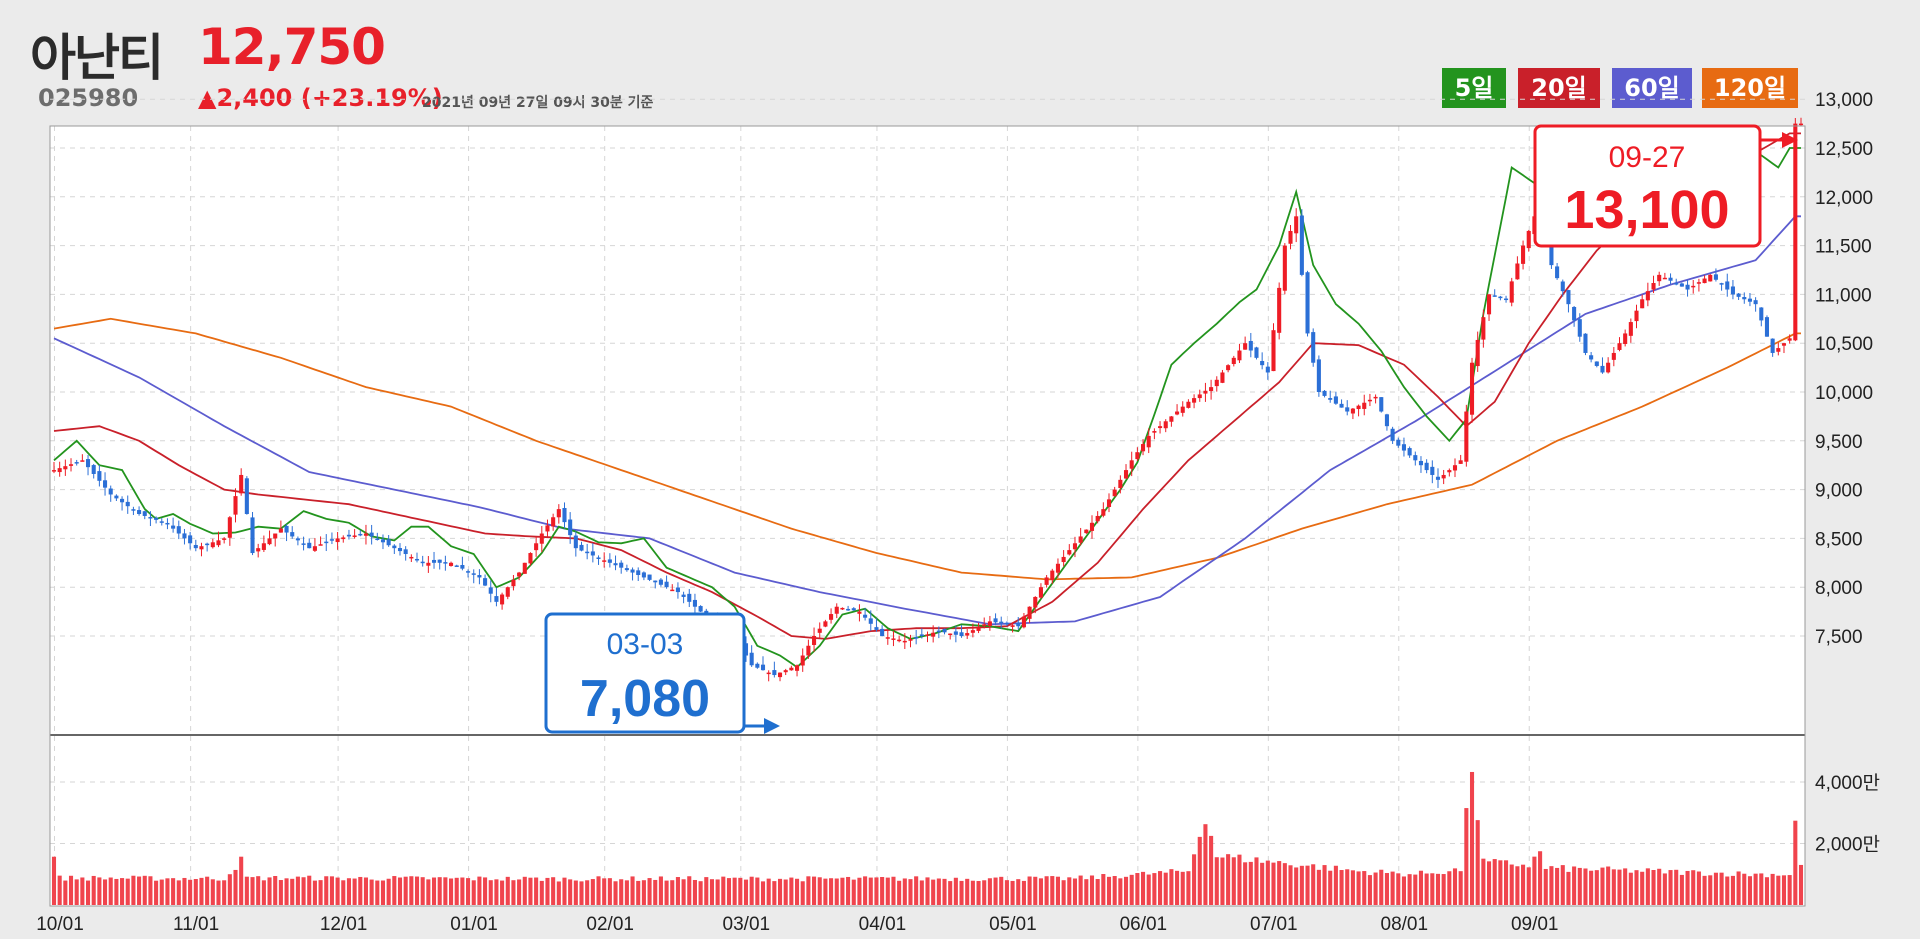 The image size is (1920, 939). I want to click on ma20-button: 20일, so click(1559, 88).